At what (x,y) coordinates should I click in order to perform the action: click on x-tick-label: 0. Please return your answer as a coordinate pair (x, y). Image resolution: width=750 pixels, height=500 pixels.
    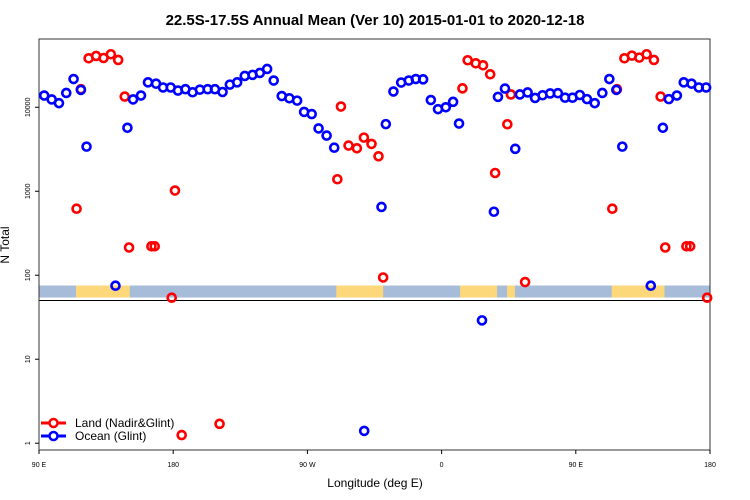
    Looking at the image, I should click on (442, 465).